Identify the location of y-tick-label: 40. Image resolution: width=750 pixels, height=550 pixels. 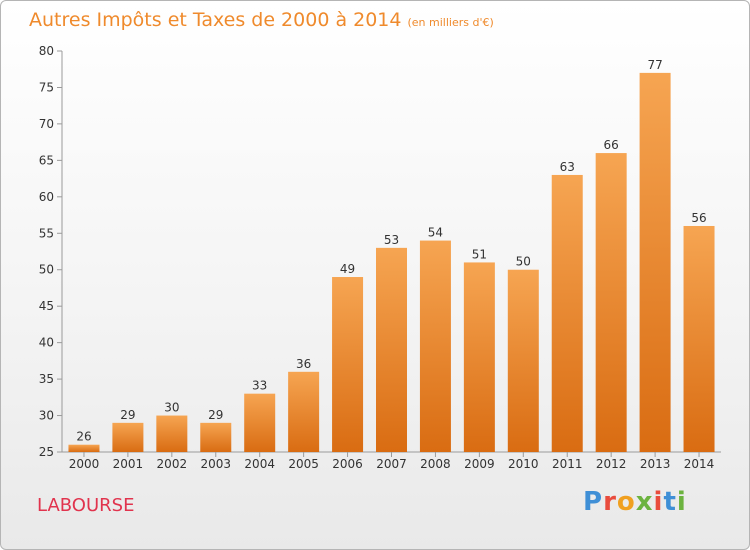
(46, 343).